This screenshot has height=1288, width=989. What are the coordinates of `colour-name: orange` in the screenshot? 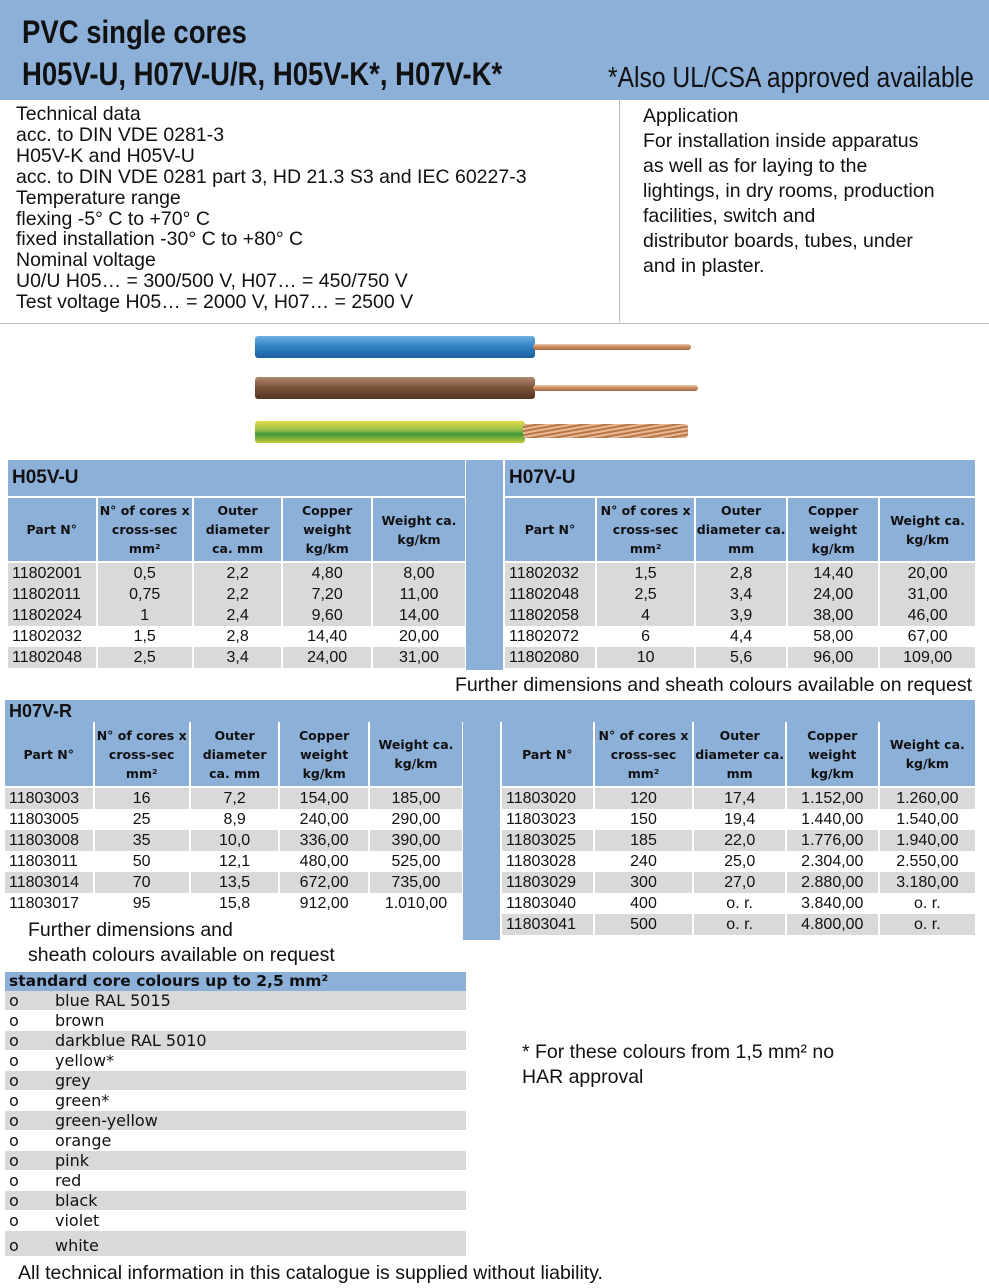 It's located at (83, 1140).